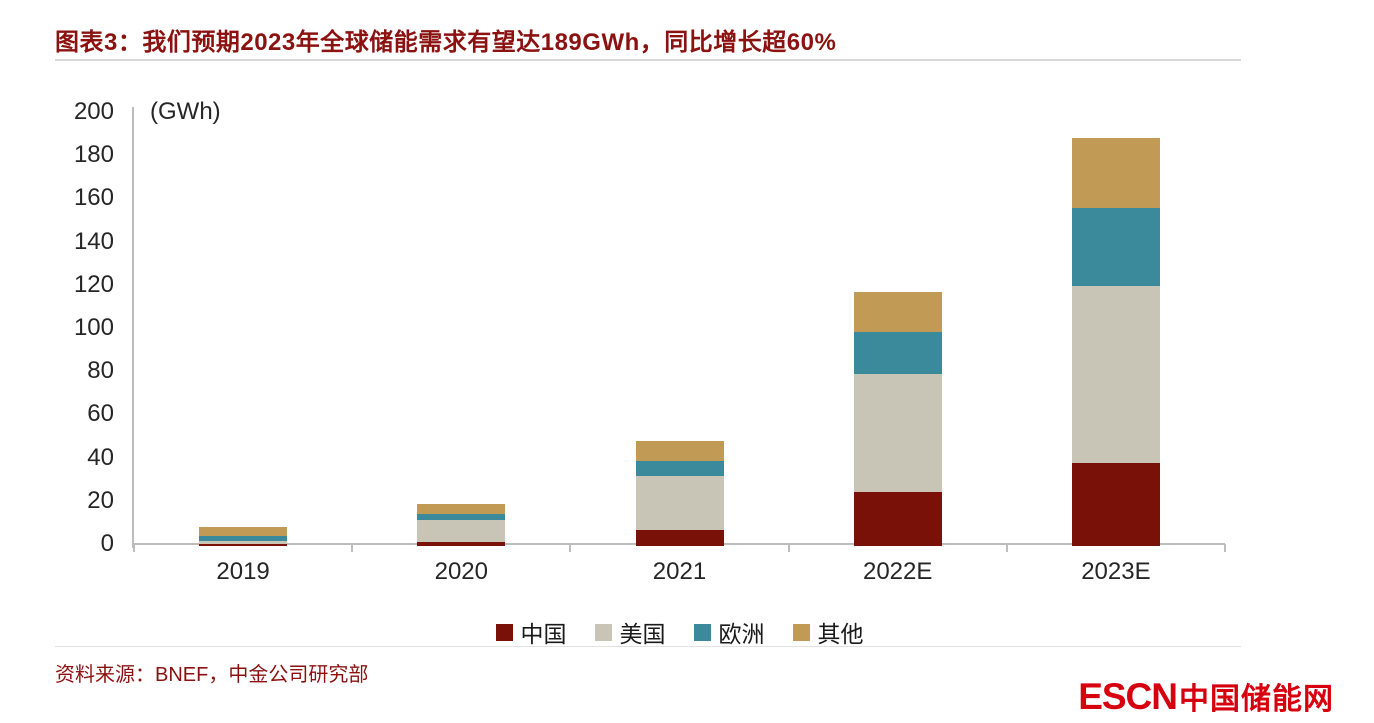 The height and width of the screenshot is (723, 1374). What do you see at coordinates (840, 634) in the screenshot?
I see `legend-label: 其他` at bounding box center [840, 634].